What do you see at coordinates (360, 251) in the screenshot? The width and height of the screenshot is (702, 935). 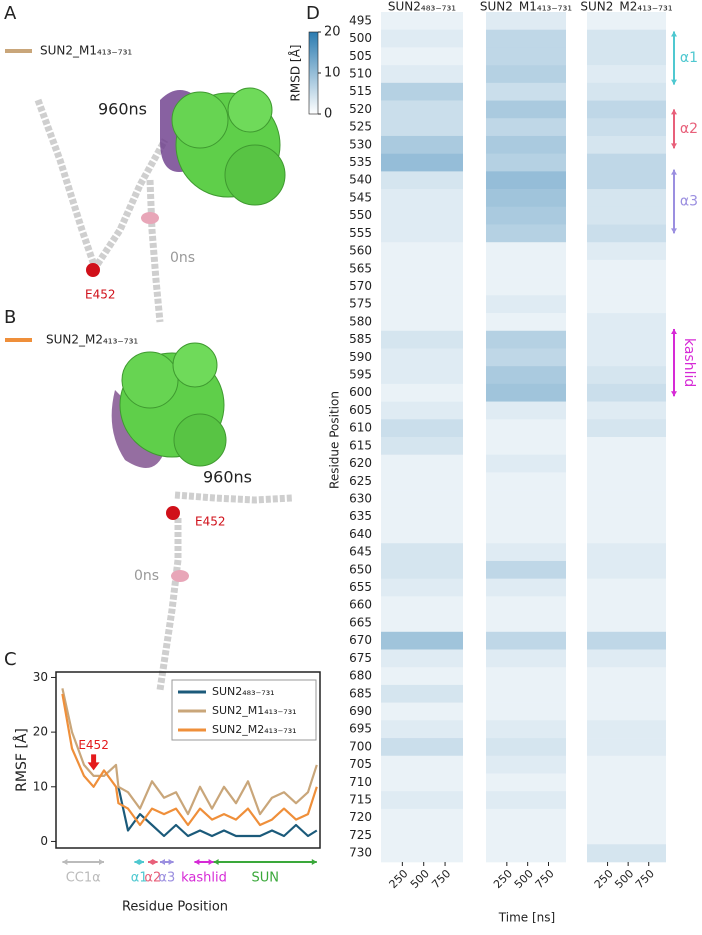 I see `y-tick-label: 560` at bounding box center [360, 251].